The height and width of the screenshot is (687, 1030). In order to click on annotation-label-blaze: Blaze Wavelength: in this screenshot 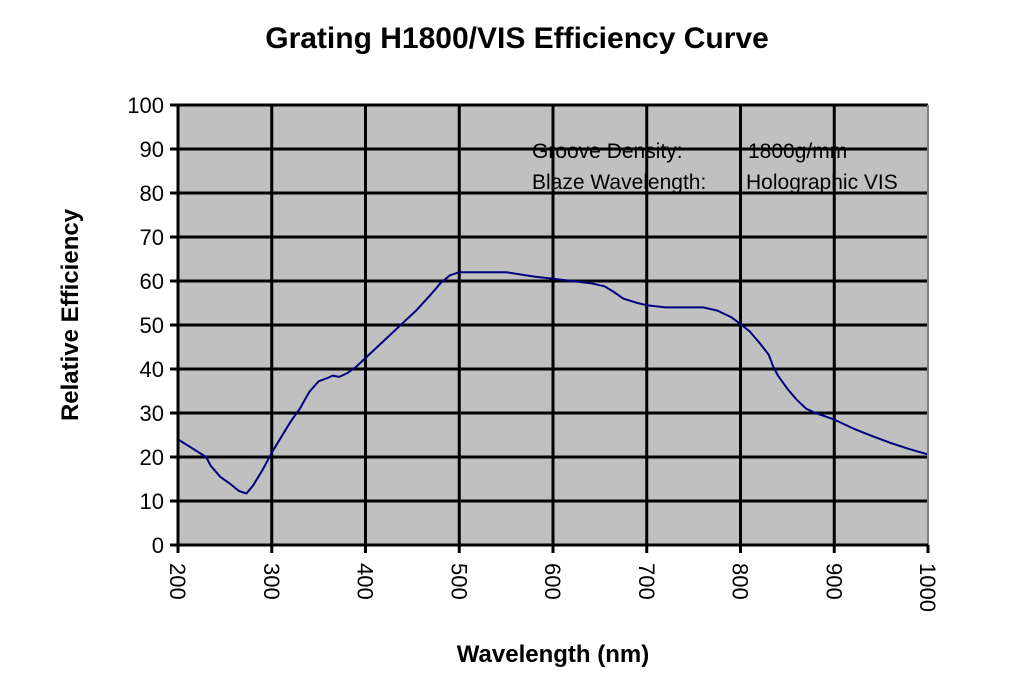, I will do `click(619, 182)`.